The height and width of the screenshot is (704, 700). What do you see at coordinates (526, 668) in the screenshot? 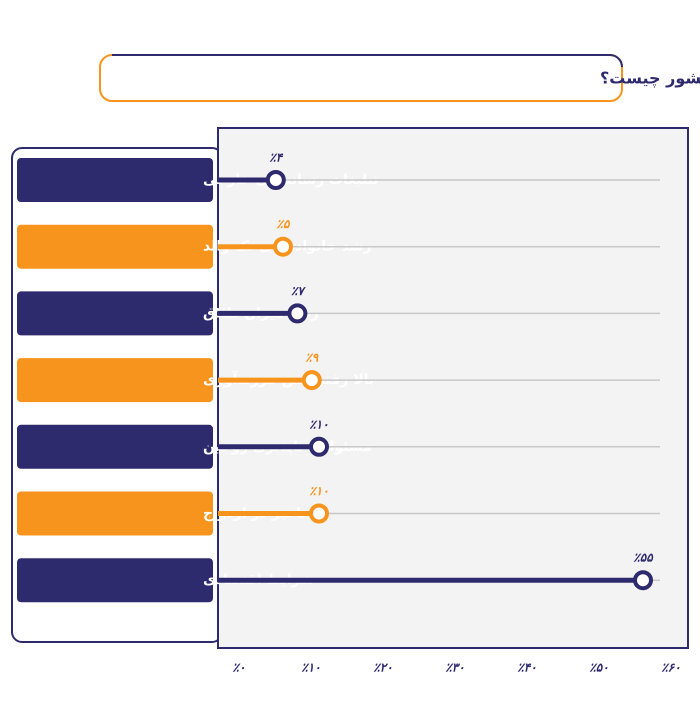
I see `x-tick-label: ٪۴۰` at bounding box center [526, 668].